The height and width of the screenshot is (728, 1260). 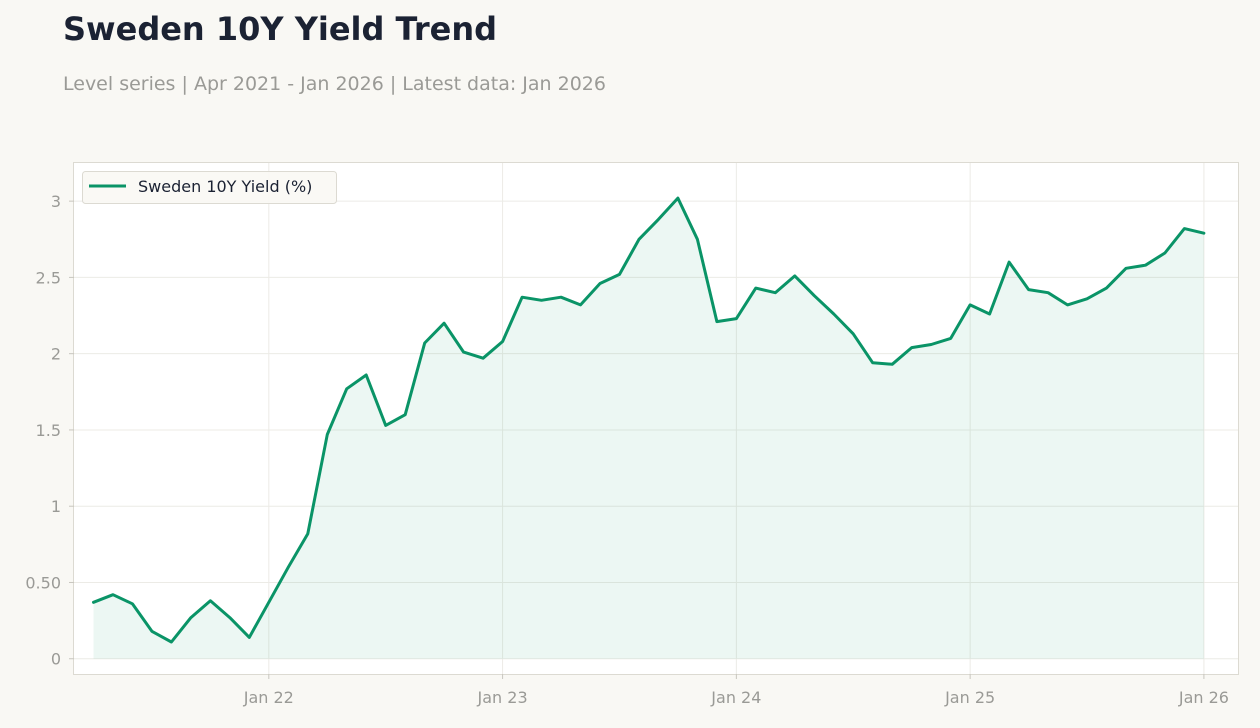 I want to click on y-tick-label: 0.50, so click(x=43, y=582).